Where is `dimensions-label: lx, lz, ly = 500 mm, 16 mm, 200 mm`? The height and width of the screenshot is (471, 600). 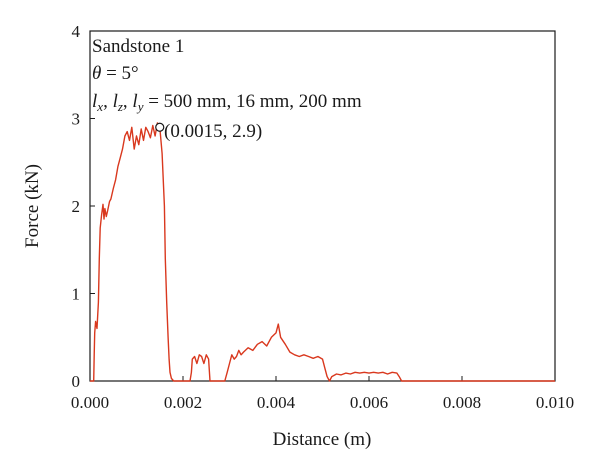 dimensions-label: lx, lz, ly = 500 mm, 16 mm, 200 mm is located at coordinates (227, 102).